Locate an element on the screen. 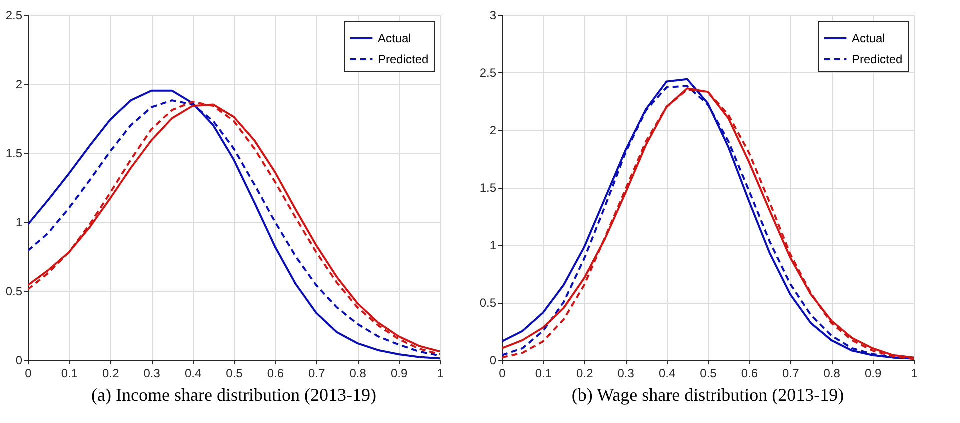 Image resolution: width=960 pixels, height=423 pixels. y-tick-label: 3 is located at coordinates (493, 15).